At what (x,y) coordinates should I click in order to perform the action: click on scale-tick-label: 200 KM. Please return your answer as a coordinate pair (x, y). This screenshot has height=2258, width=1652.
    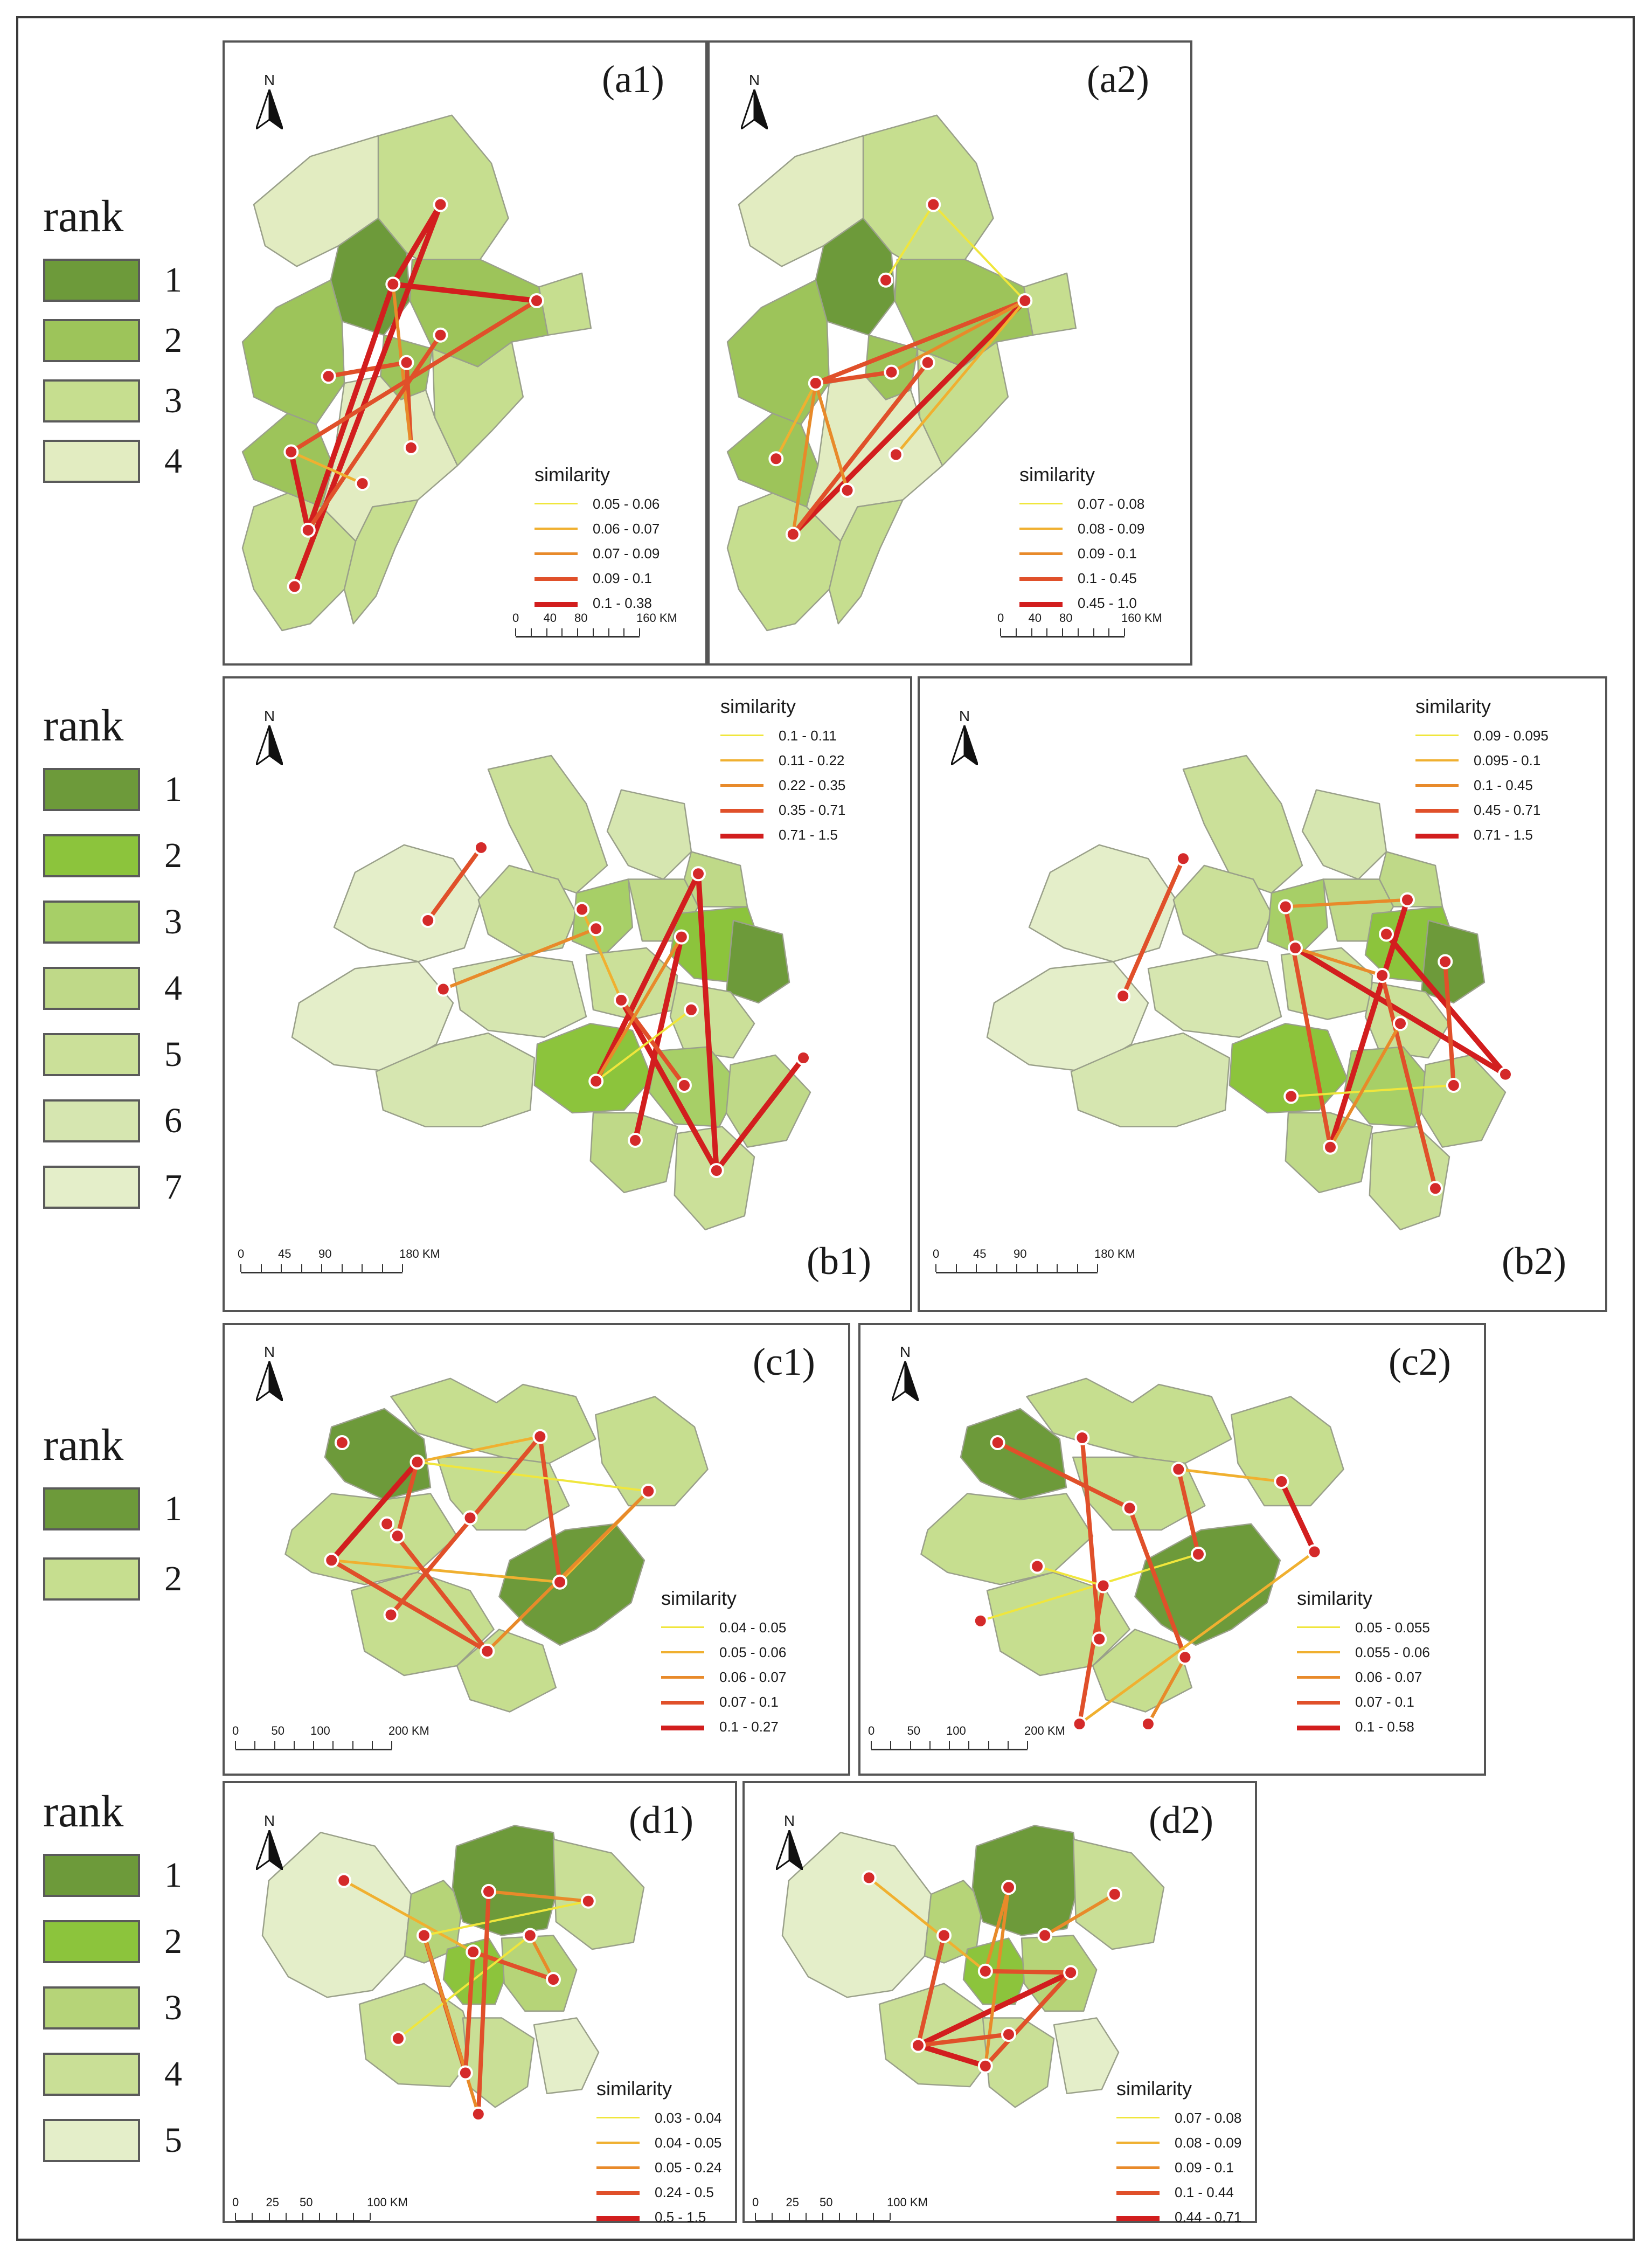
    Looking at the image, I should click on (408, 1730).